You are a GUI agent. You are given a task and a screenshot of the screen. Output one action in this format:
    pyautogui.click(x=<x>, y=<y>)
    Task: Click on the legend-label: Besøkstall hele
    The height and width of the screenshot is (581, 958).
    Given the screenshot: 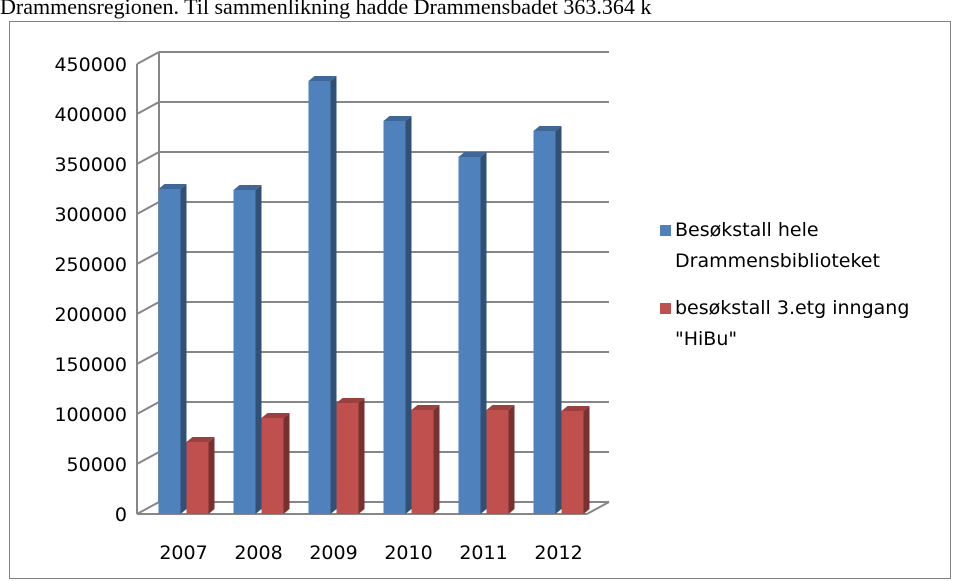 What is the action you would take?
    pyautogui.click(x=747, y=230)
    